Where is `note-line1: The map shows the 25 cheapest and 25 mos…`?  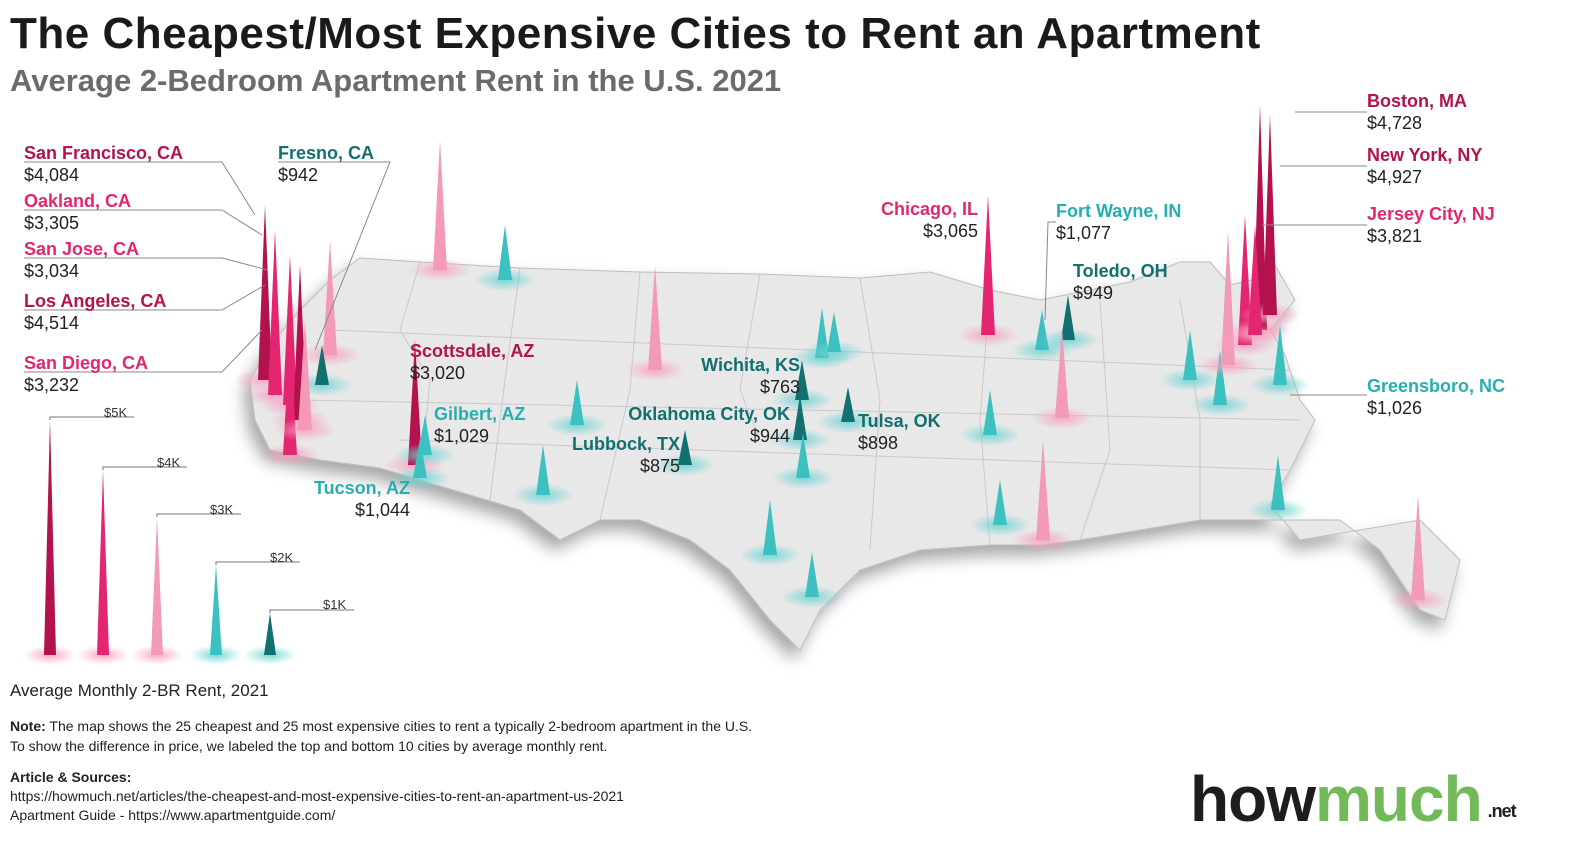
note-line1: The map shows the 25 cheapest and 25 mos… is located at coordinates (399, 726).